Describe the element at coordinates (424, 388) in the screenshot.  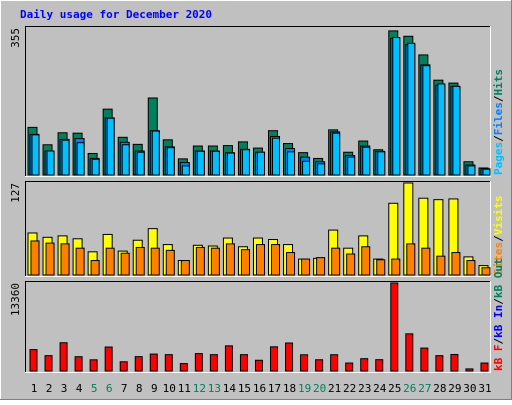
I see `x-tick-label-27: 27` at that location.